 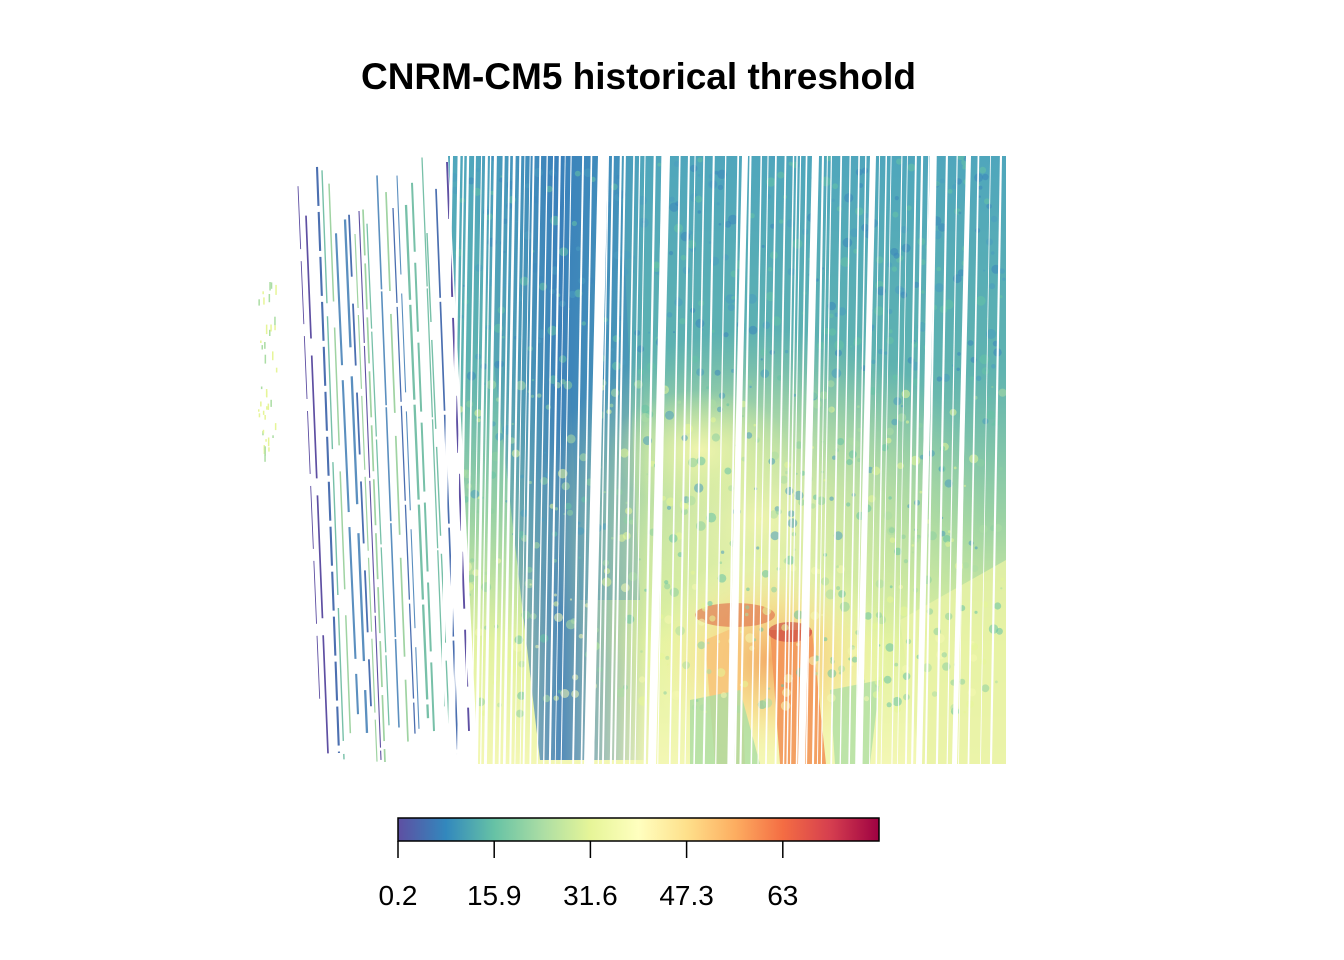 What do you see at coordinates (686, 895) in the screenshot?
I see `legend-tick-label: 47.3` at bounding box center [686, 895].